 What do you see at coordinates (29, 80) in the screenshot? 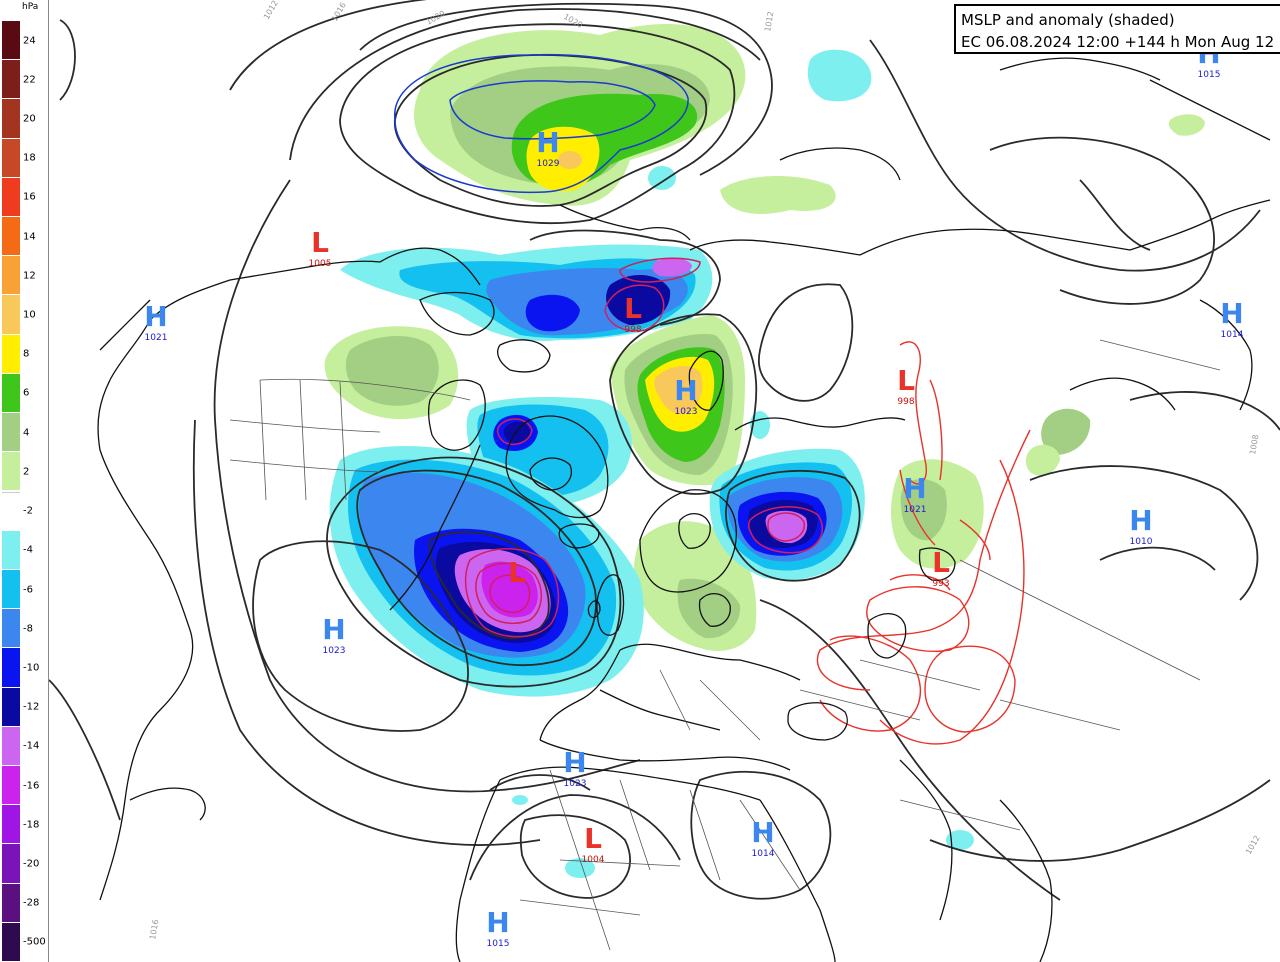
I see `legend-label: 22` at bounding box center [29, 80].